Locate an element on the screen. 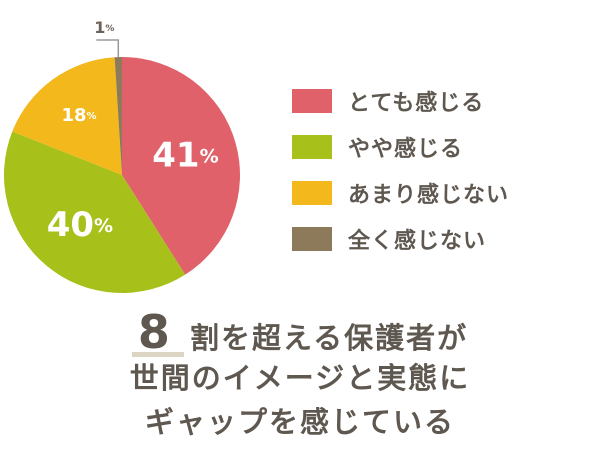  legend-label: あまり感じない is located at coordinates (429, 195).